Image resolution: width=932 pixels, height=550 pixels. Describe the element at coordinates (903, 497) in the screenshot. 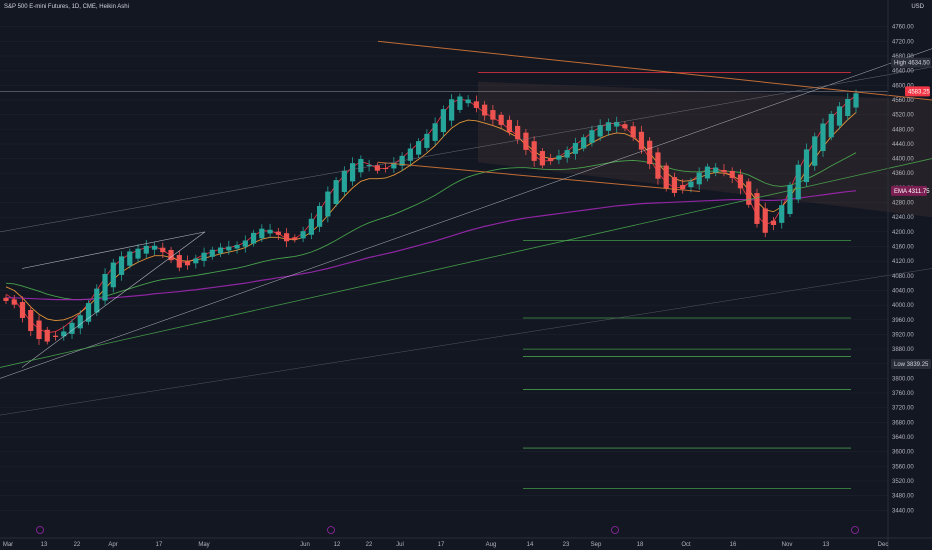

I see `y-tick-label: 3480.00` at that location.